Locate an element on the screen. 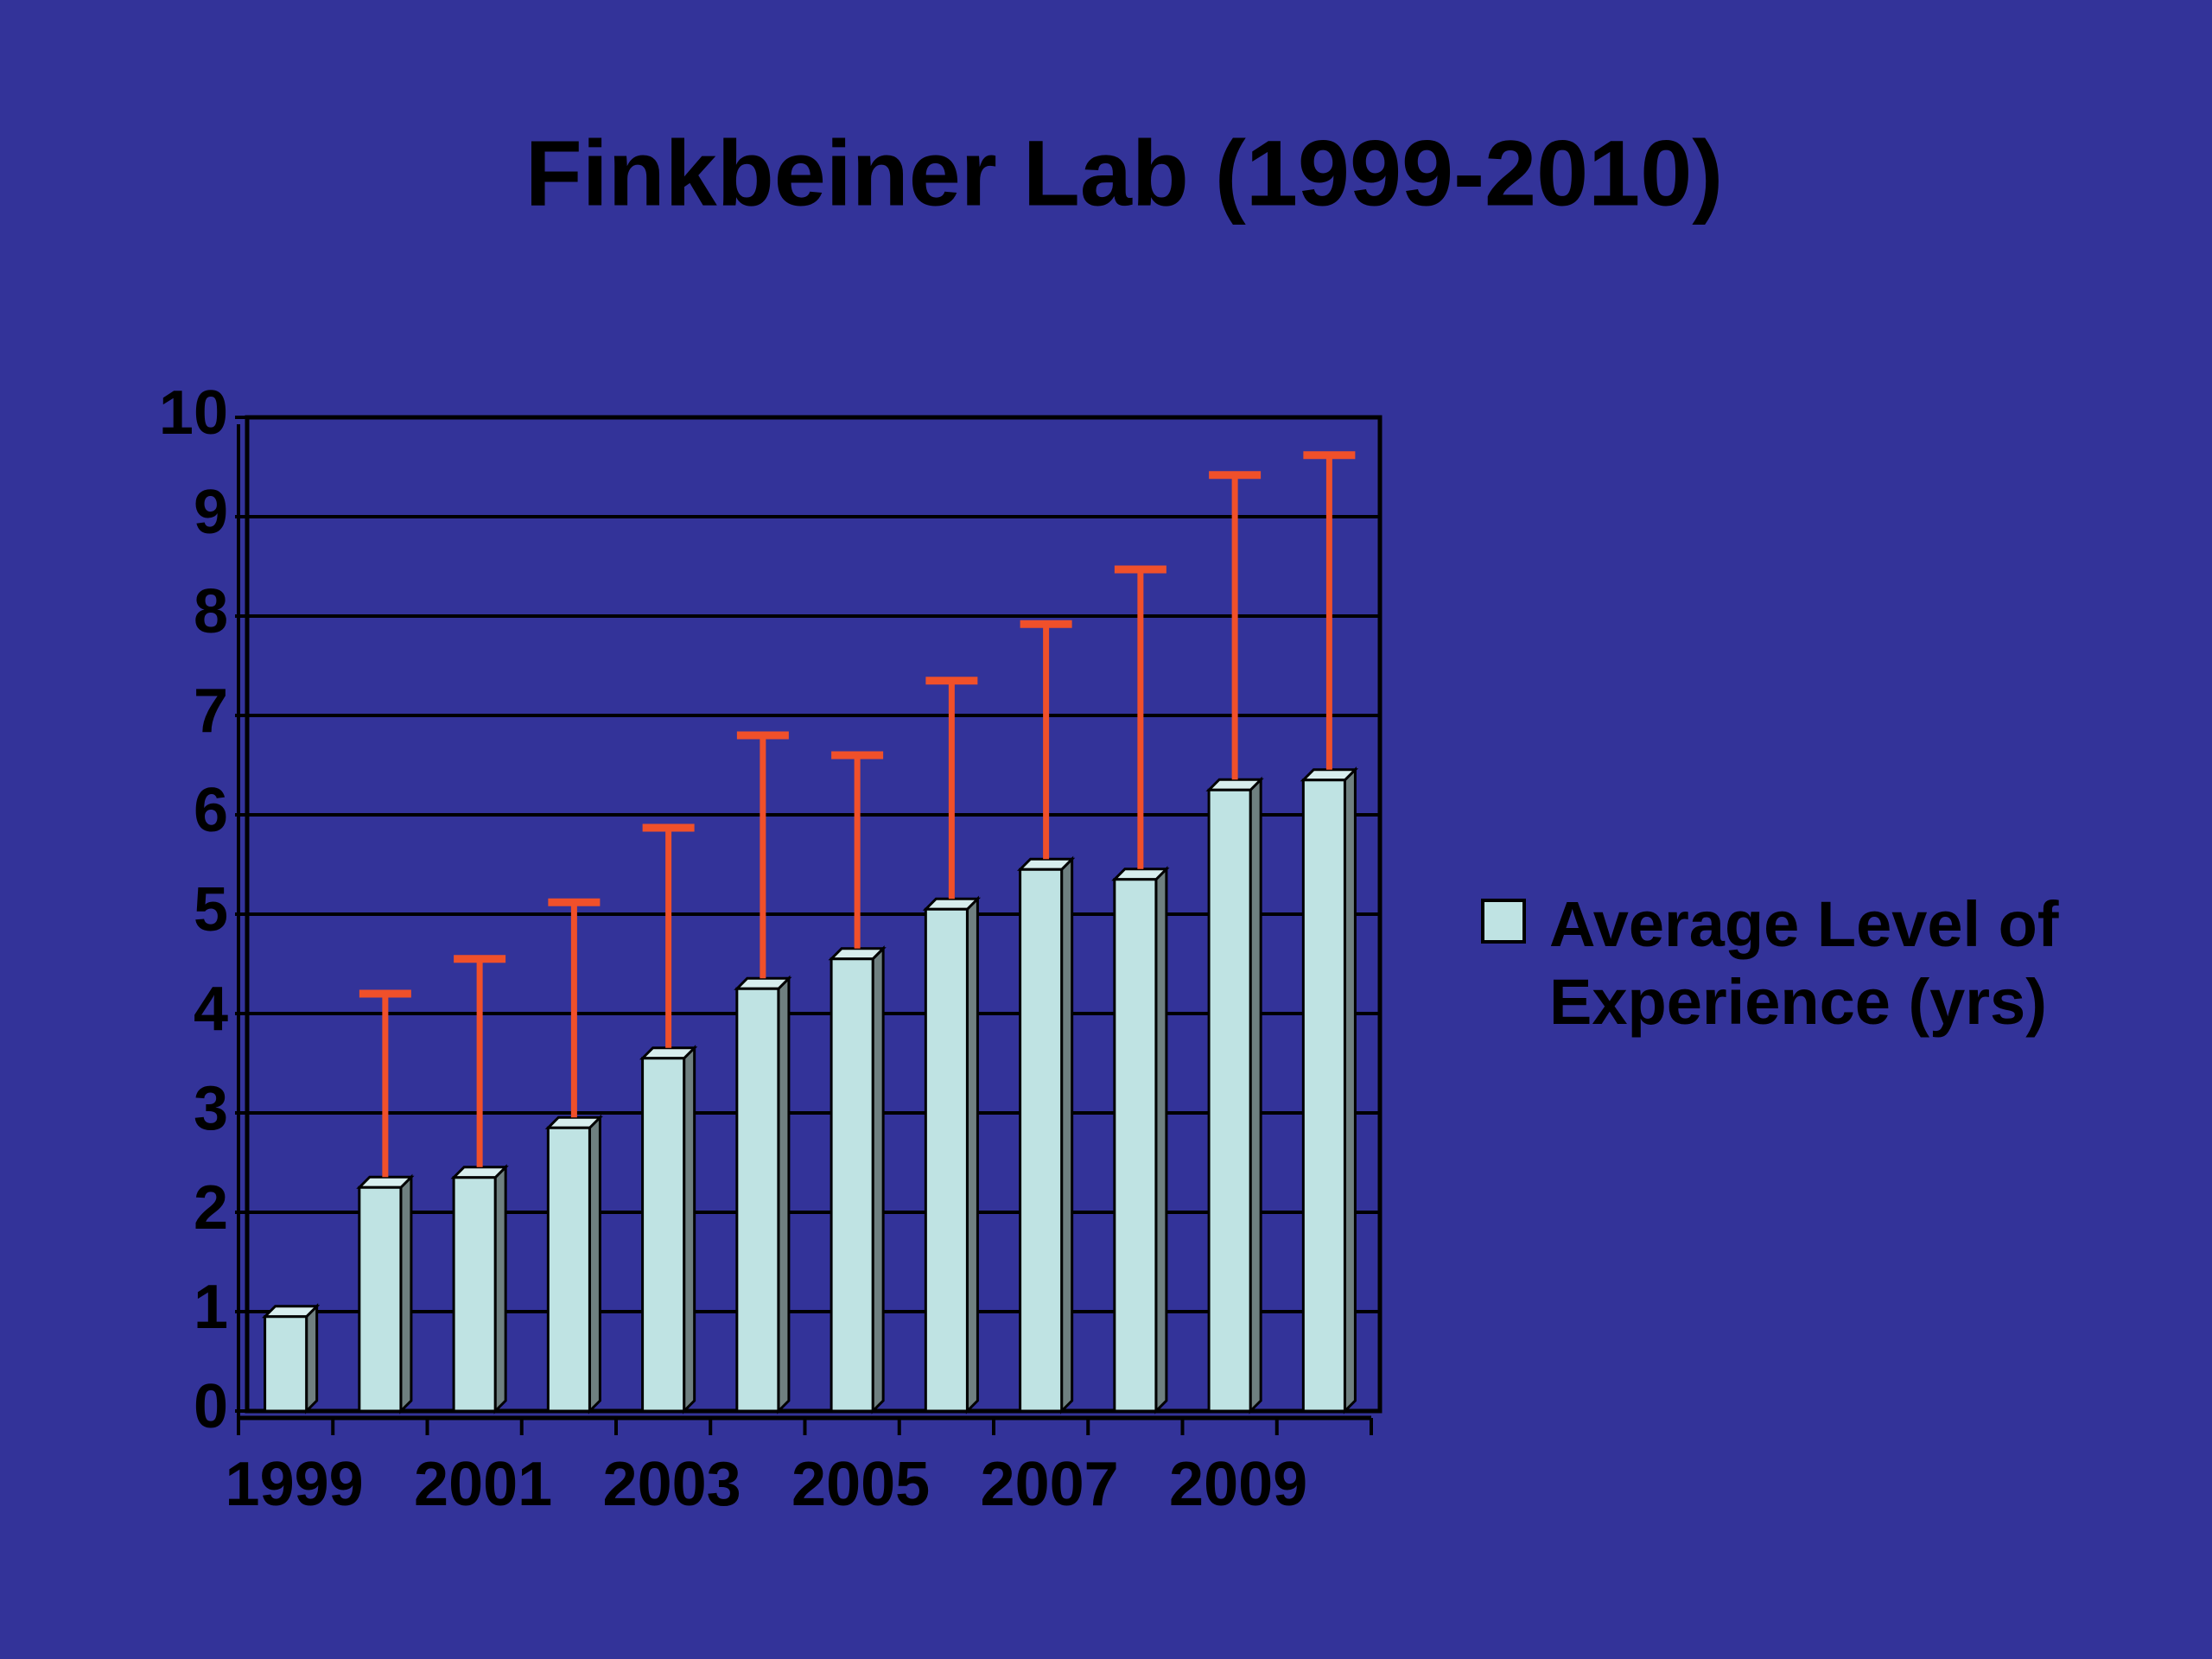 The width and height of the screenshot is (2212, 1659). y-tick-label: 4 is located at coordinates (211, 1009).